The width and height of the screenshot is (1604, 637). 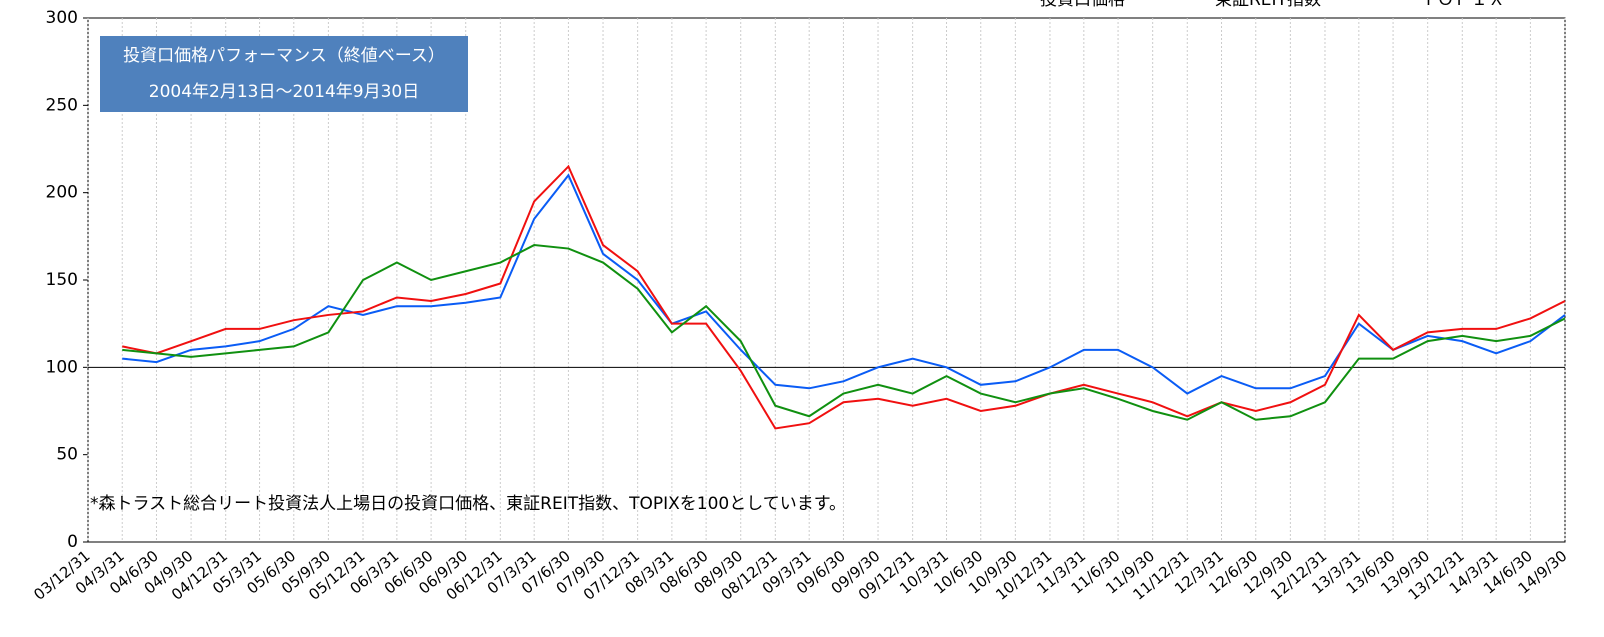 What do you see at coordinates (284, 74) in the screenshot?
I see `title-box` at bounding box center [284, 74].